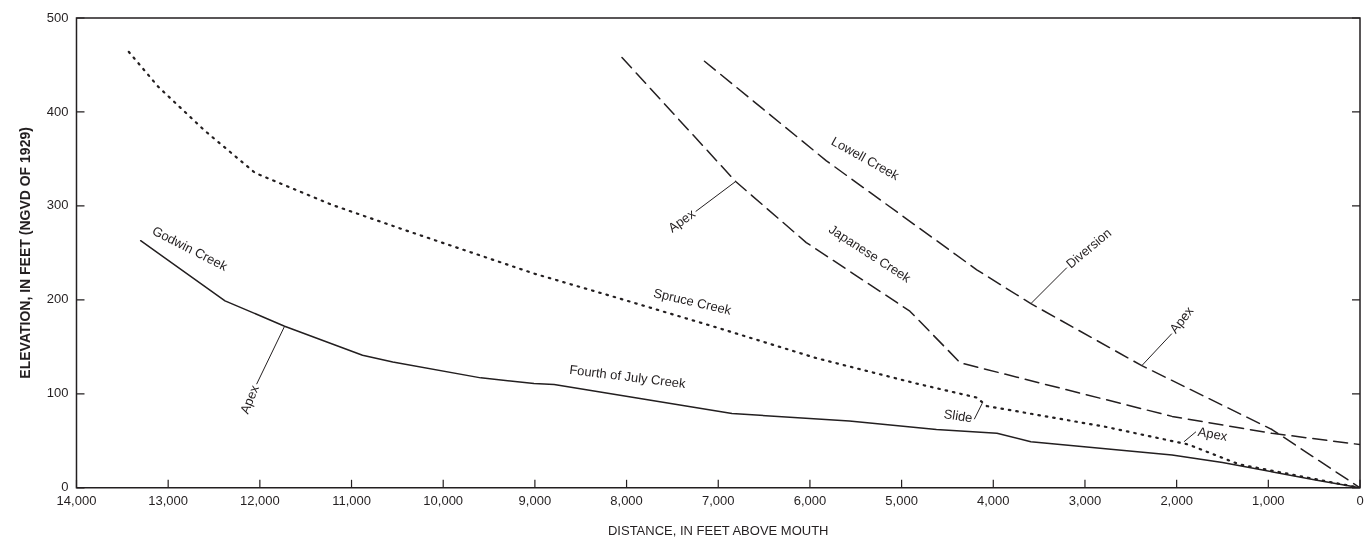 This screenshot has width=1370, height=545. I want to click on y-tick-label: 200, so click(57, 299).